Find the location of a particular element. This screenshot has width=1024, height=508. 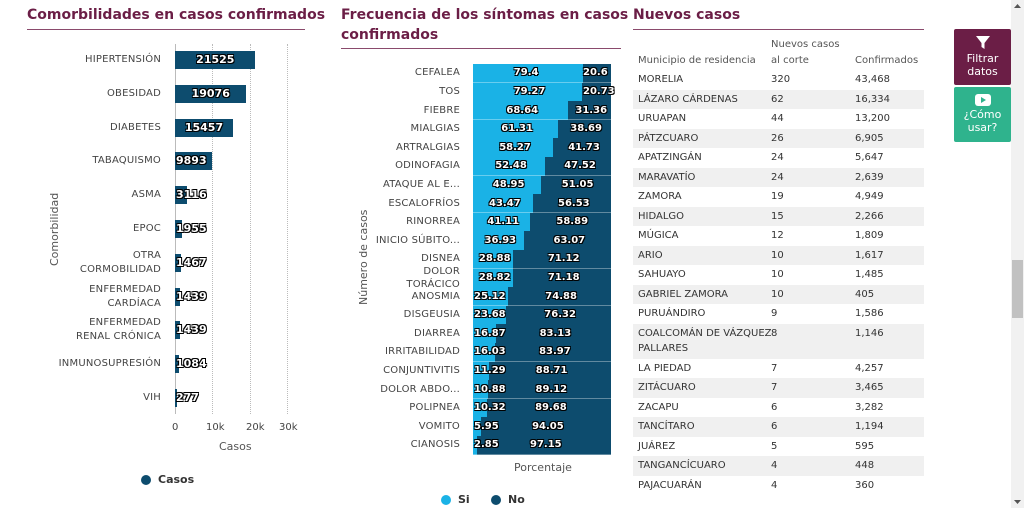

bar-value-label: 15457 is located at coordinates (204, 127).